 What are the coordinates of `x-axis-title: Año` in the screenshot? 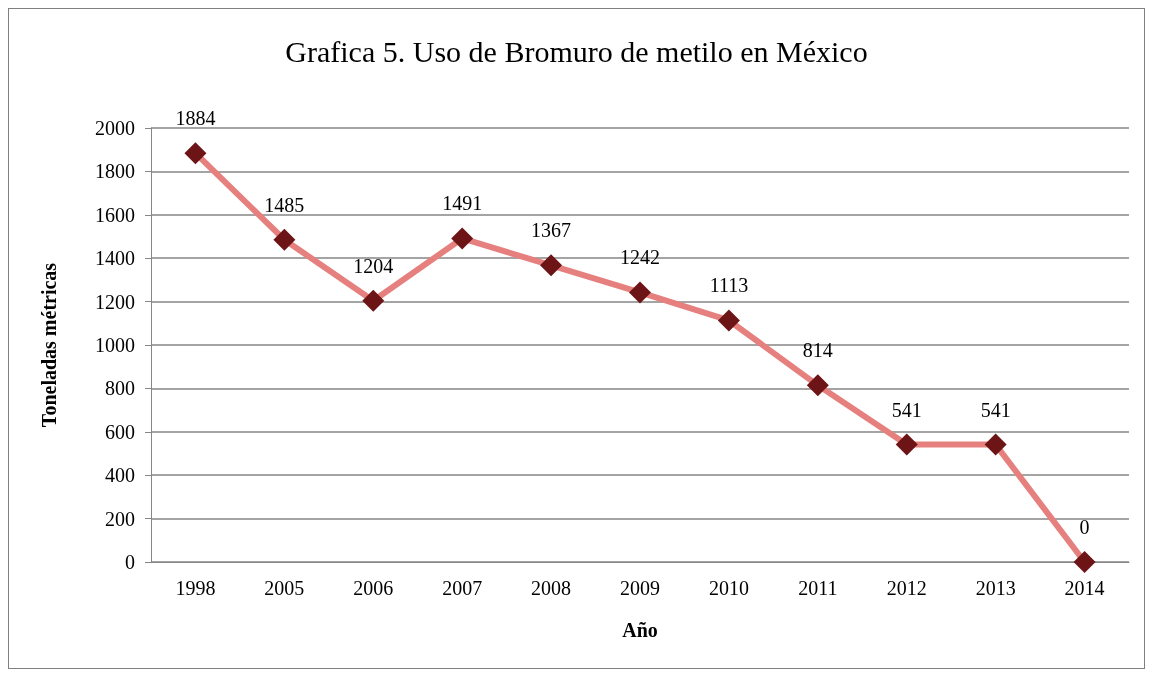 It's located at (640, 630).